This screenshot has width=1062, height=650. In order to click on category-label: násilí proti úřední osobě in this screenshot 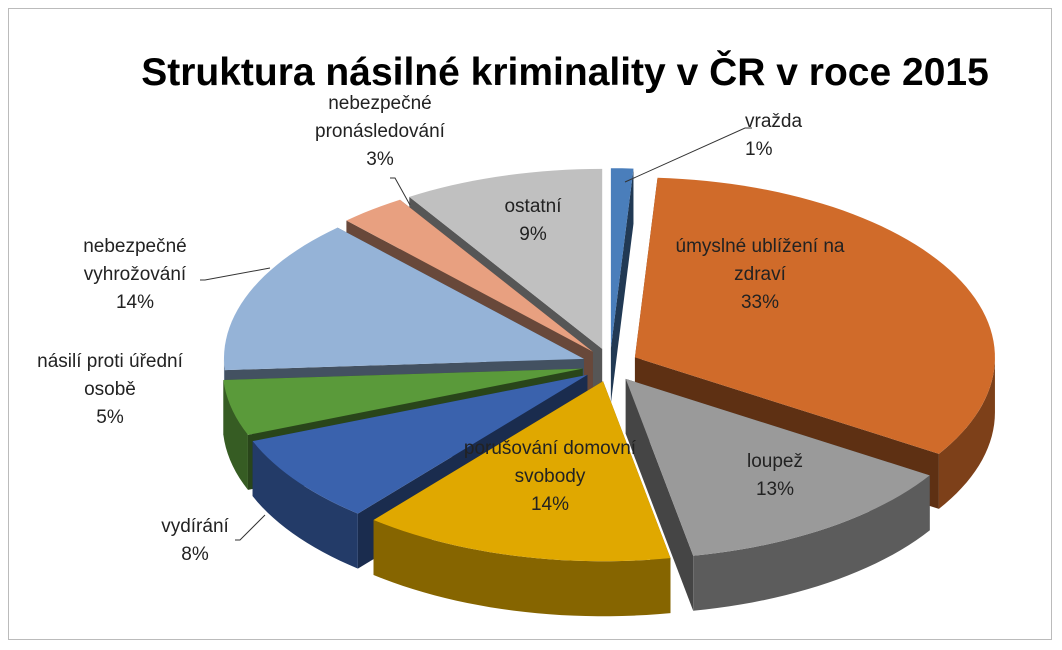, I will do `click(110, 375)`.